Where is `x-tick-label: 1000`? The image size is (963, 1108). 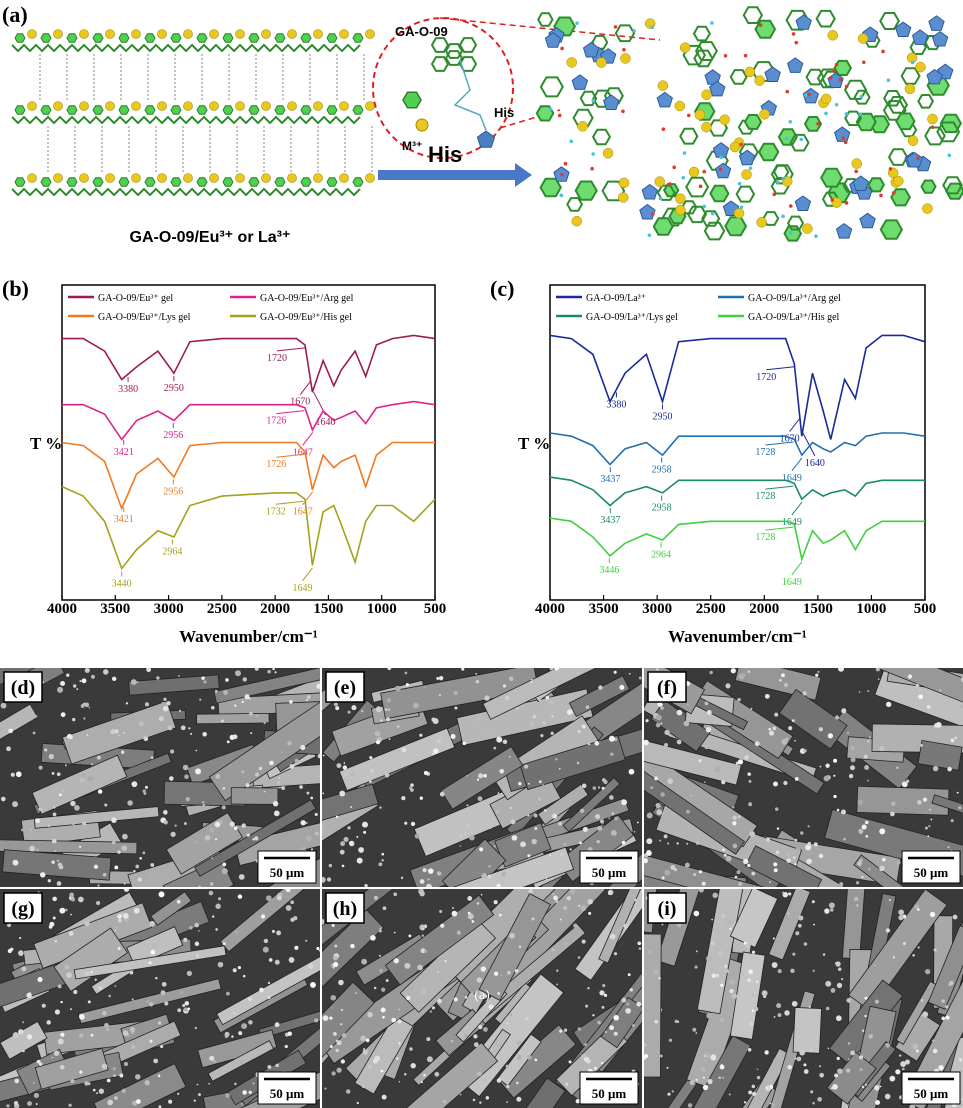 x-tick-label: 1000 is located at coordinates (871, 609).